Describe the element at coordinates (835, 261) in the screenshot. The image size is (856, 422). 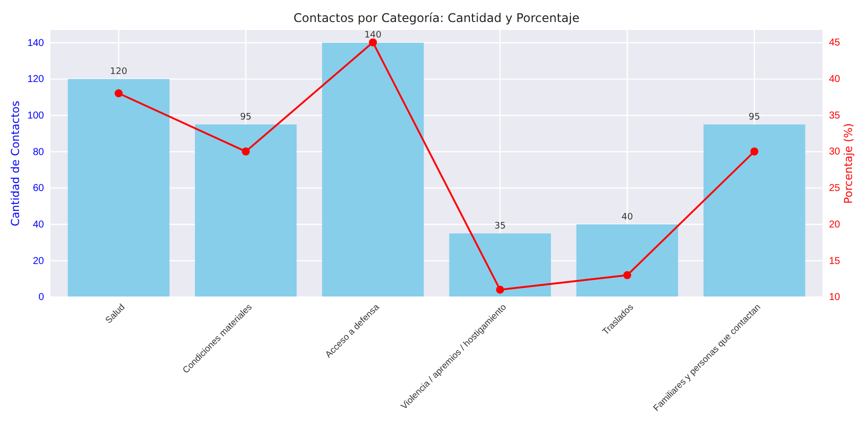
I see `y2-tick-label: 15` at that location.